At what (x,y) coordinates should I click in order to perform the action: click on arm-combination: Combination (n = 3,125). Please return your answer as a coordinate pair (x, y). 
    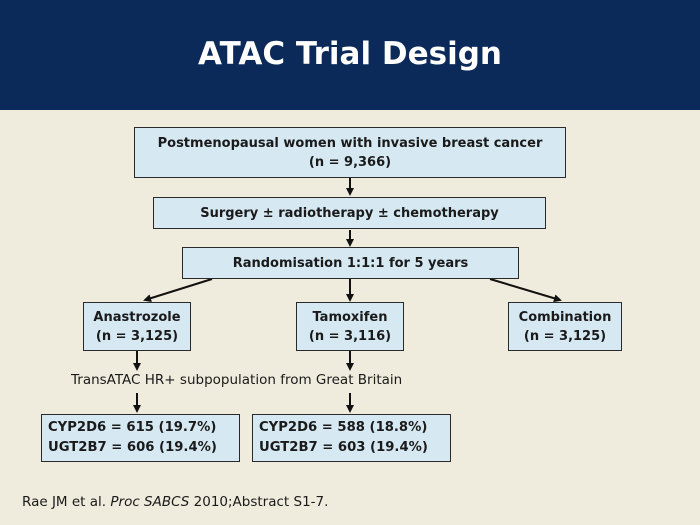
    Looking at the image, I should click on (565, 326).